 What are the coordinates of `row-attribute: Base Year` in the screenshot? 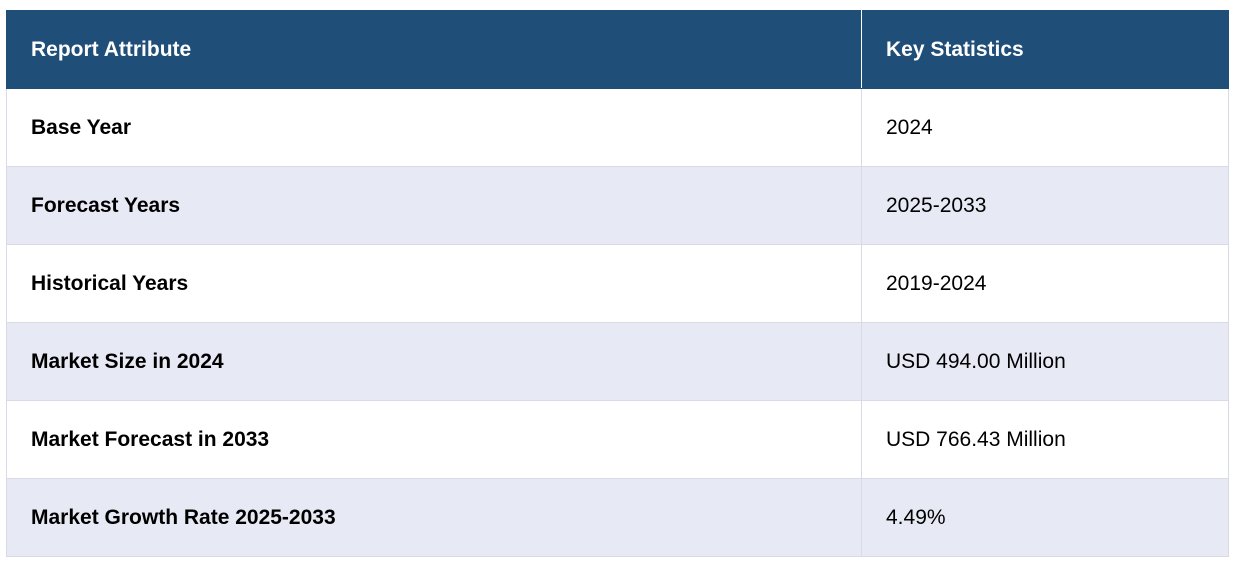 It's located at (434, 127).